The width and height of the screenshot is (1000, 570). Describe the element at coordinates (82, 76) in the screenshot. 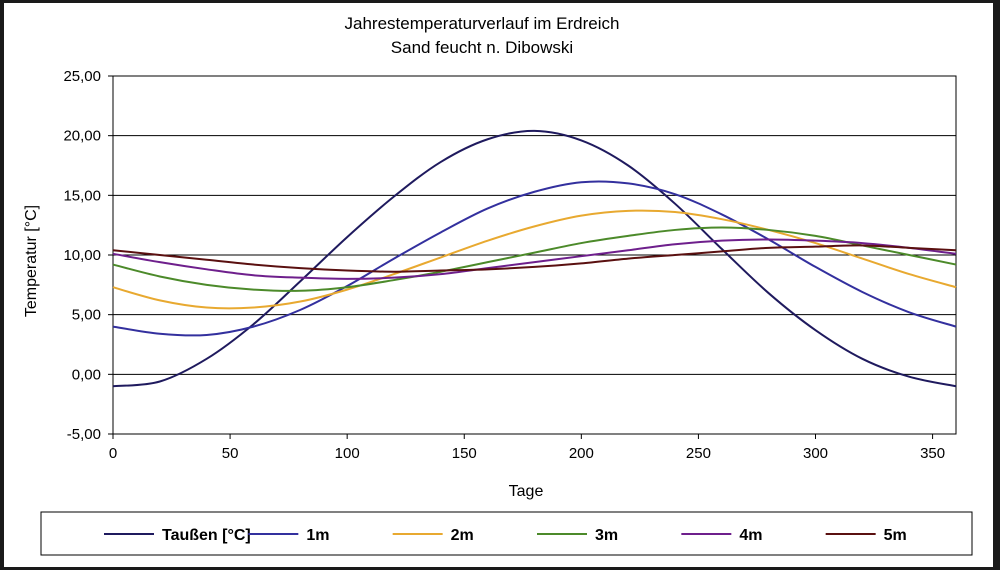

I see `y-tick-label: 25,00` at that location.